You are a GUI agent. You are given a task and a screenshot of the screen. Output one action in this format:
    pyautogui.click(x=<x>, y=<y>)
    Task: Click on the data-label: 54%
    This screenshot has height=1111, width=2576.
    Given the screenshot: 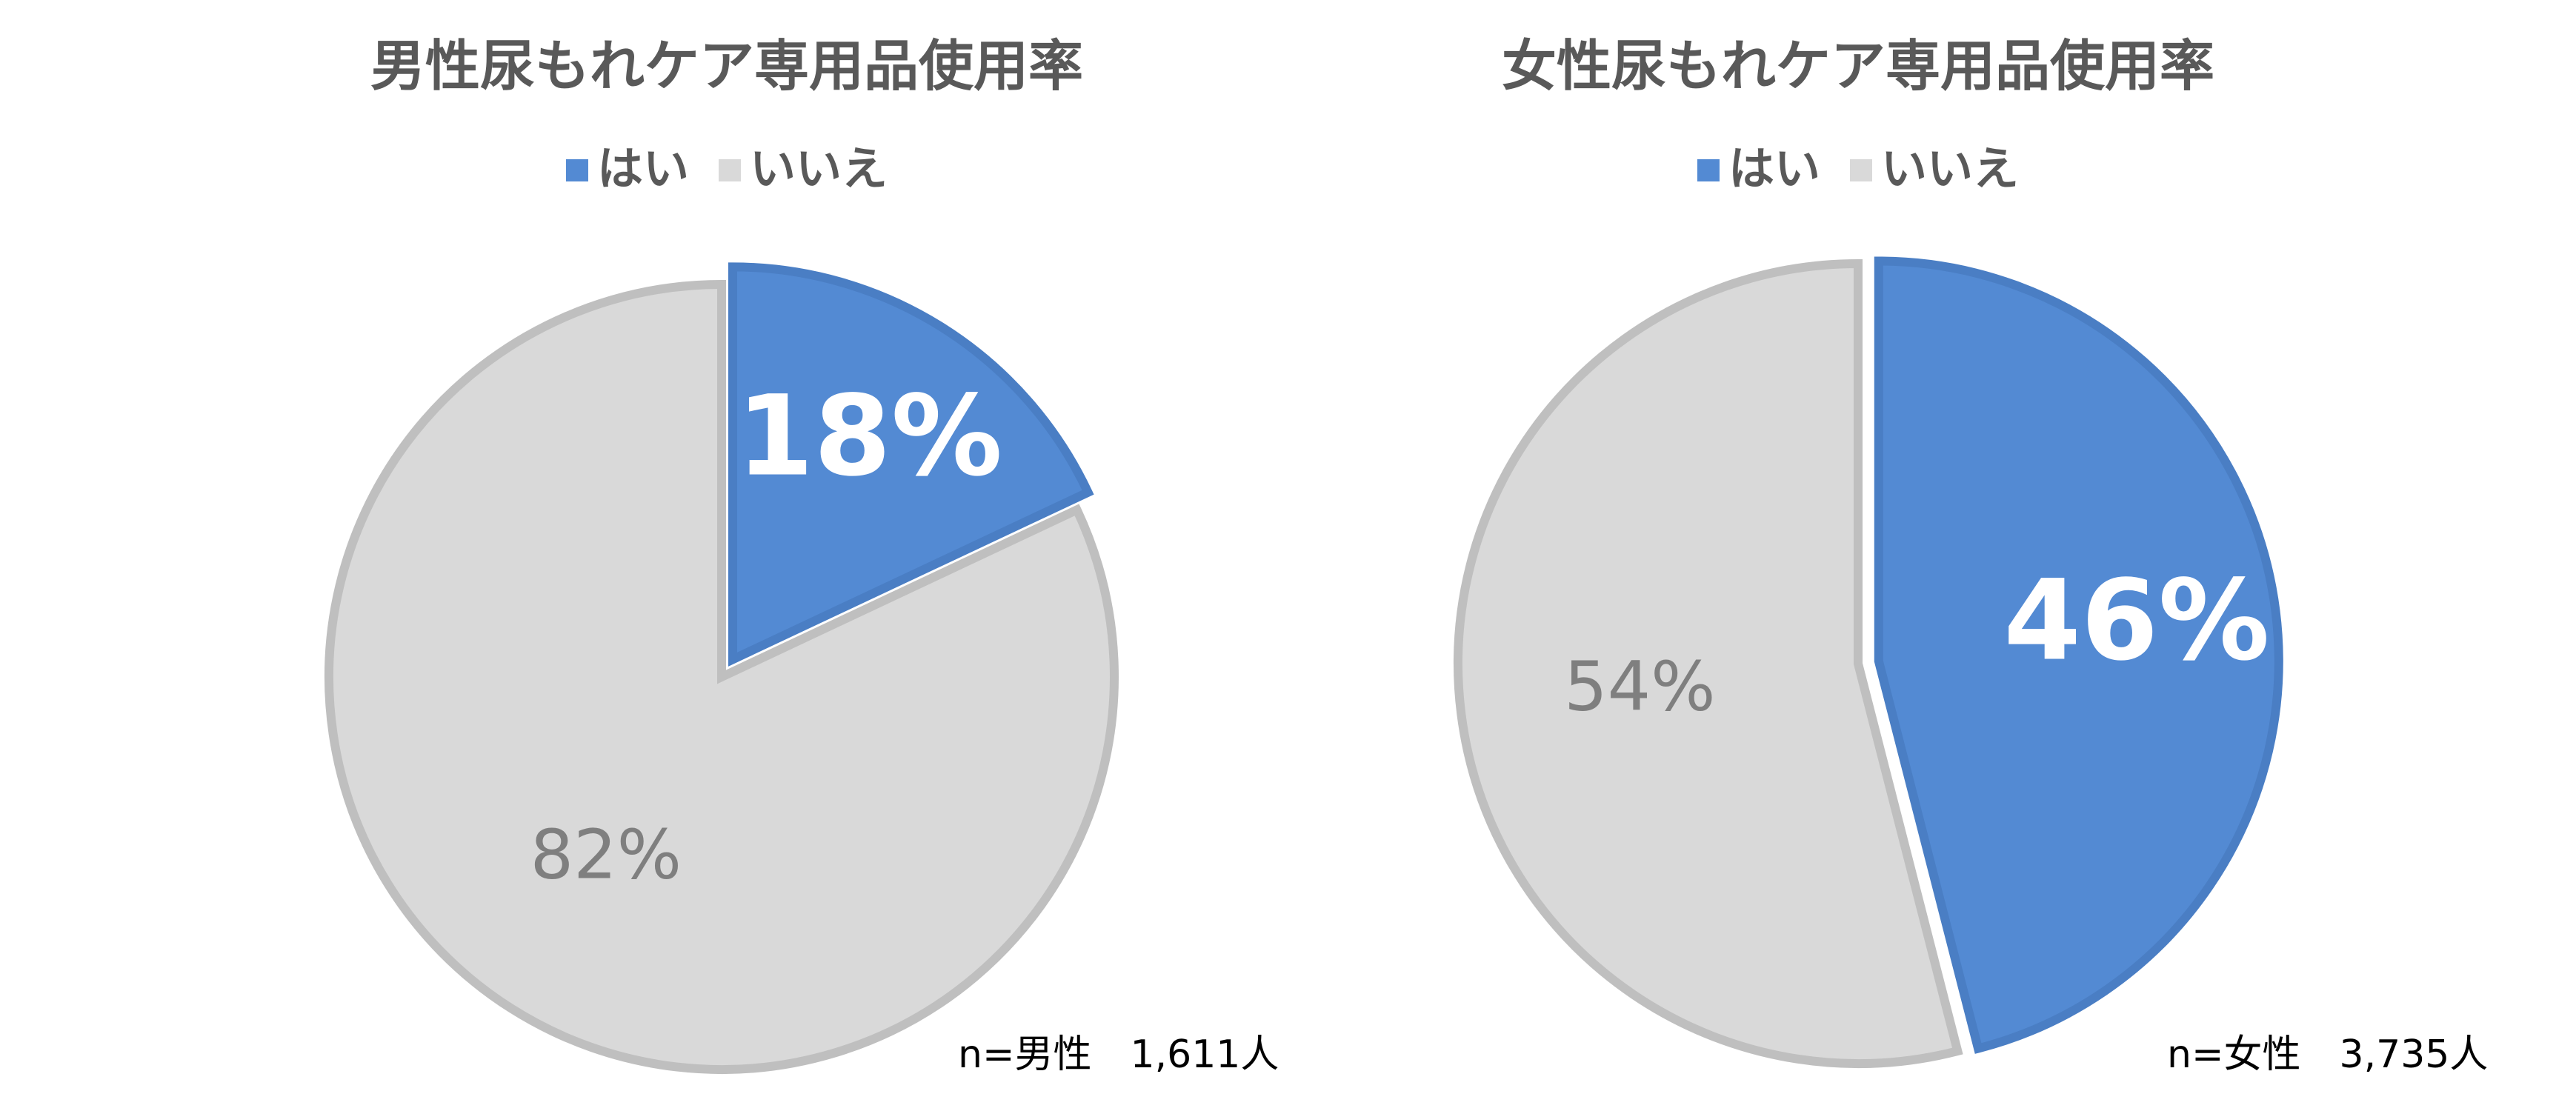 What is the action you would take?
    pyautogui.click(x=1640, y=687)
    